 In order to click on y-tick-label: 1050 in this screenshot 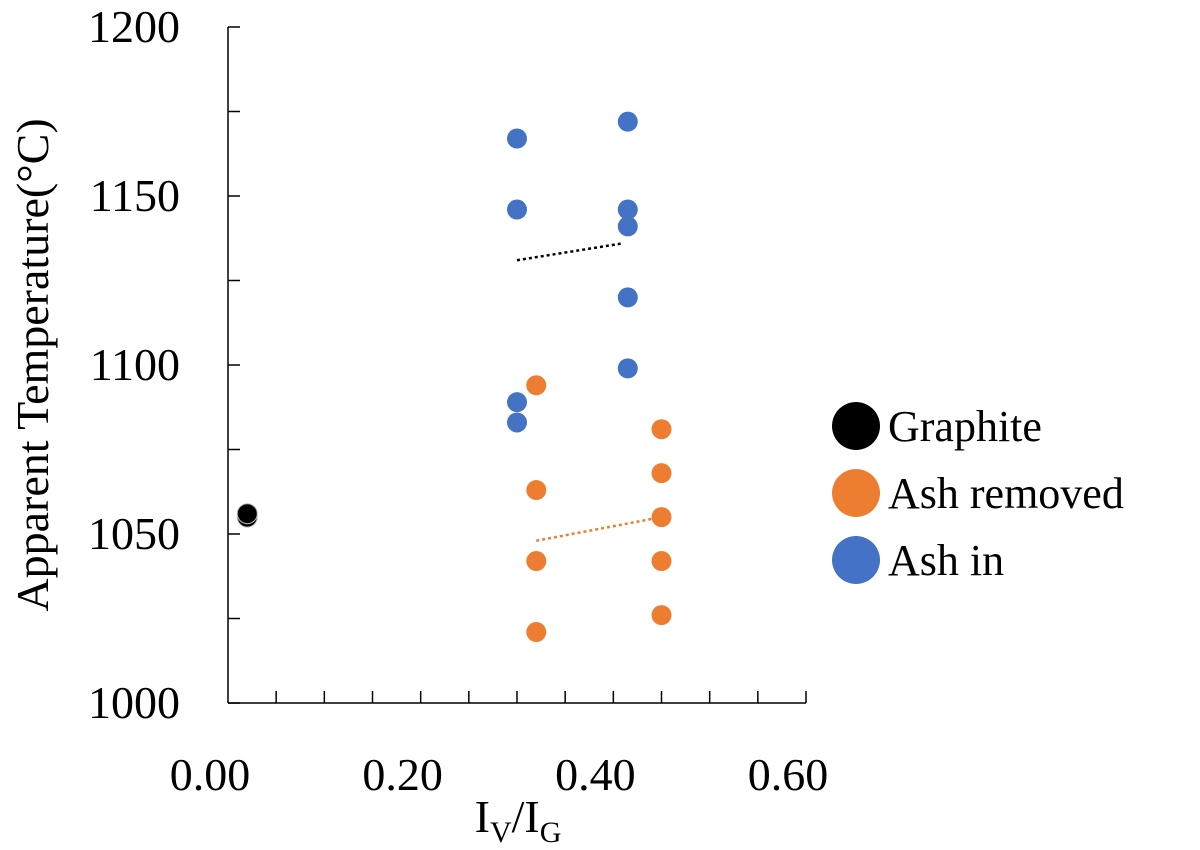, I will do `click(134, 533)`.